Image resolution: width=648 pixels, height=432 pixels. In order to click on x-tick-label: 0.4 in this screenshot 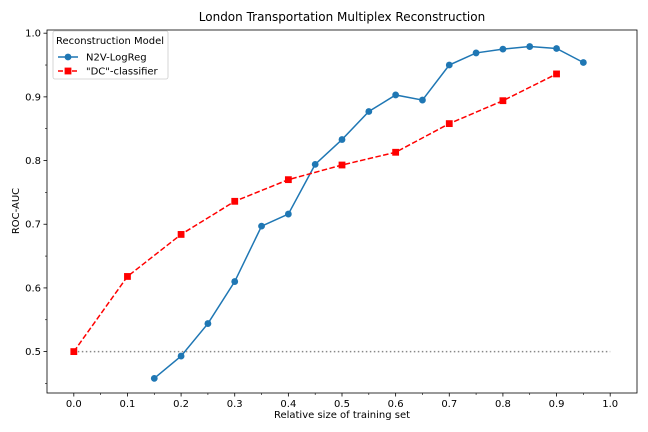, I will do `click(288, 404)`.